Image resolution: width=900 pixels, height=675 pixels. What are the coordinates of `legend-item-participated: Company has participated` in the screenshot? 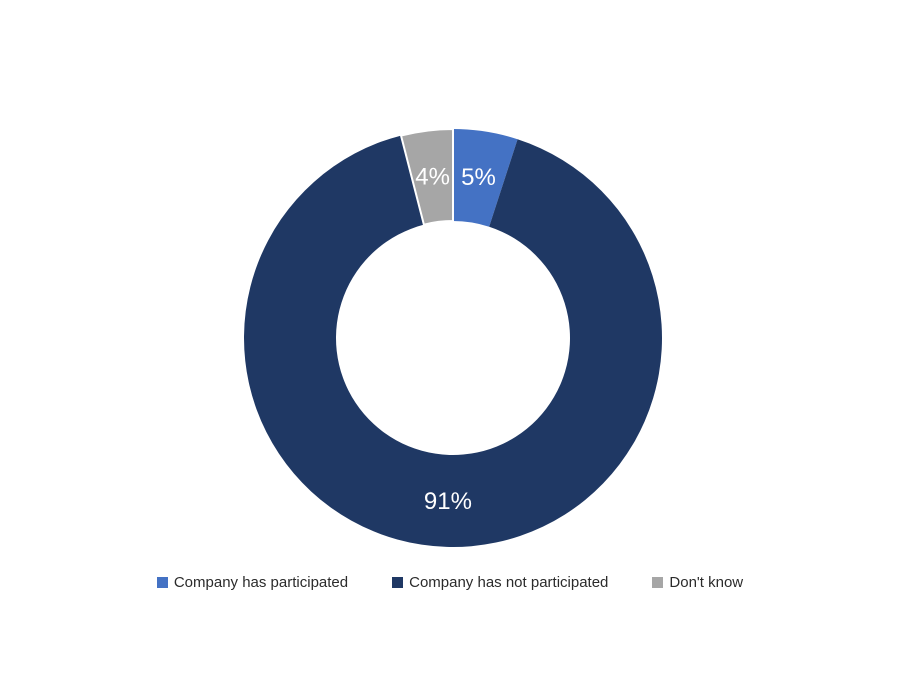 It's located at (252, 582).